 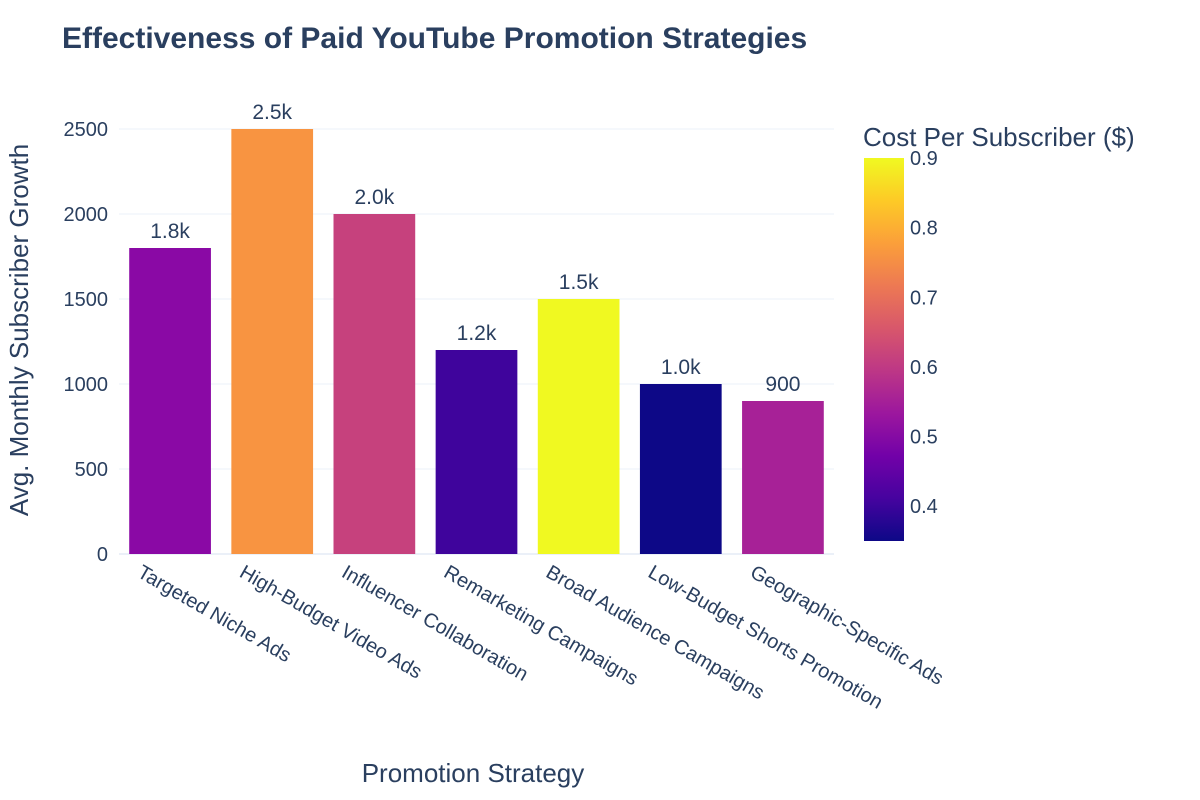 What do you see at coordinates (86, 300) in the screenshot?
I see `y-tick-label: 1500` at bounding box center [86, 300].